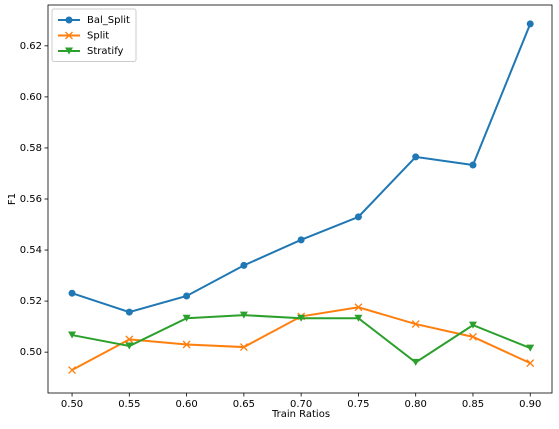 This screenshot has height=429, width=559. Describe the element at coordinates (31, 97) in the screenshot. I see `y-tick-label: 0.60` at that location.